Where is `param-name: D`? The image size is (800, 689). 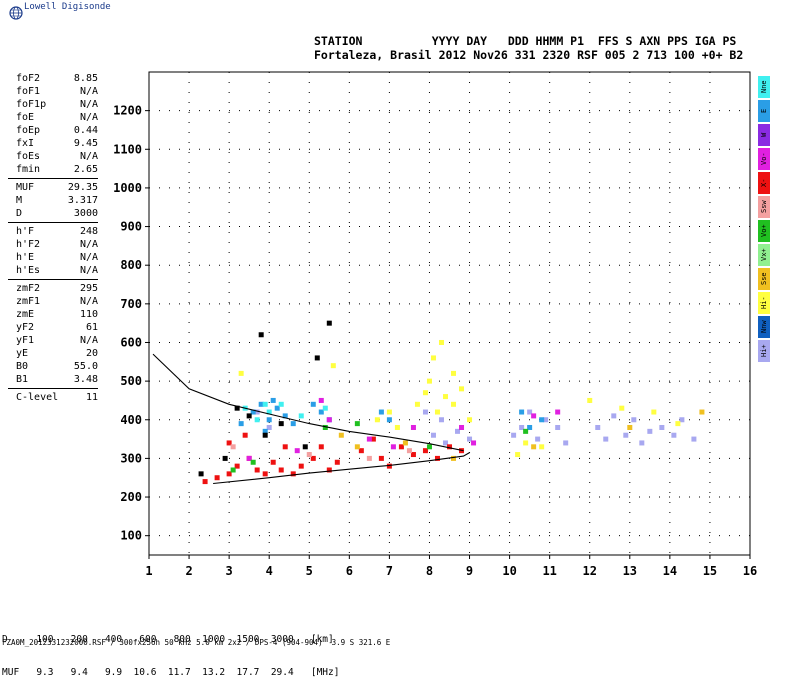 param-name: D is located at coordinates (19, 213).